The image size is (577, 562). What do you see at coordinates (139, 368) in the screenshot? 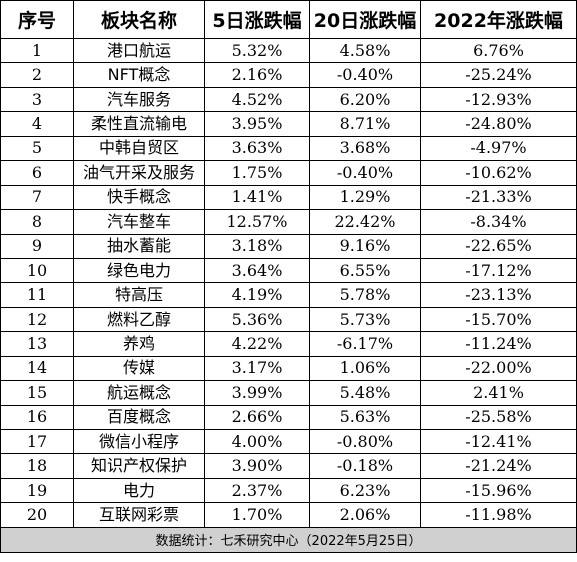
I see `cell-sector: 传媒` at bounding box center [139, 368].